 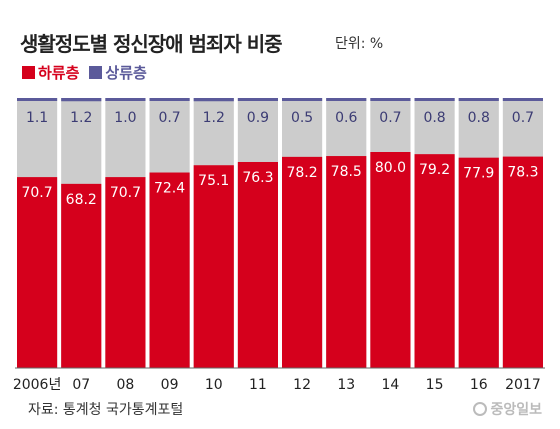 I want to click on chart-title: 생활정도별 정신장애 범죄자 비중, so click(x=151, y=44).